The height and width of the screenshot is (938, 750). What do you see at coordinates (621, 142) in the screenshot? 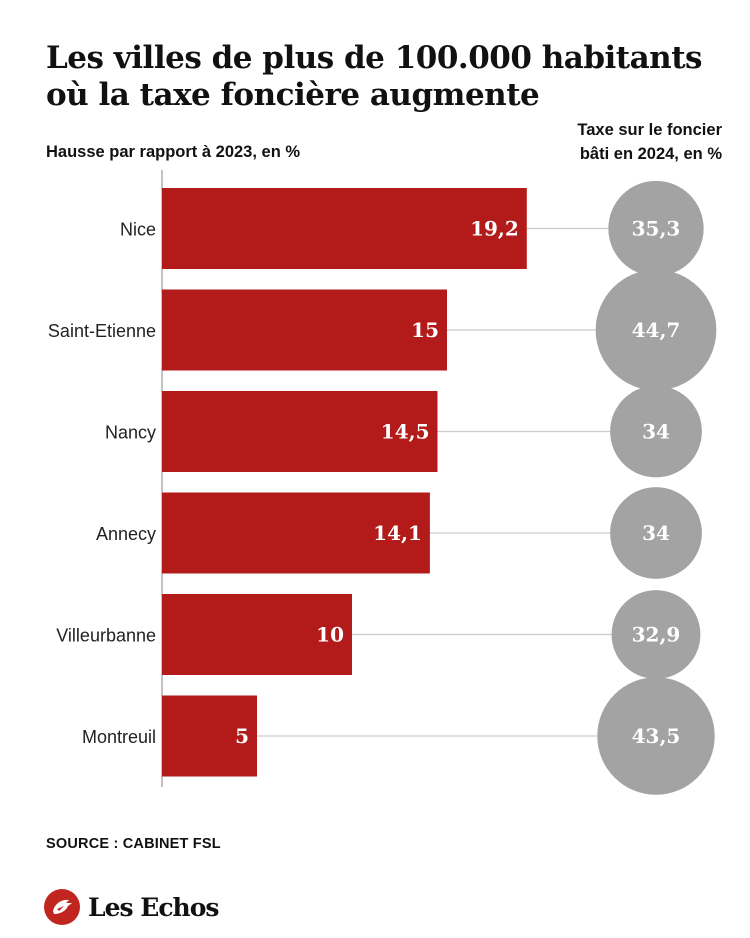
I see `right-column-subtitle: Taxe sur le foncier bâti en 2024, en %` at bounding box center [621, 142].